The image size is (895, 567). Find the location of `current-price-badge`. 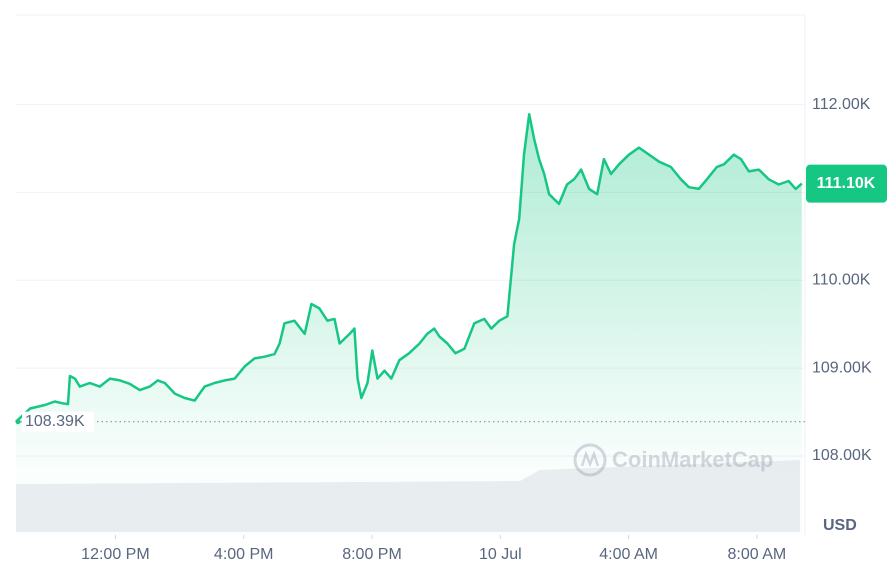

current-price-badge is located at coordinates (846, 183).